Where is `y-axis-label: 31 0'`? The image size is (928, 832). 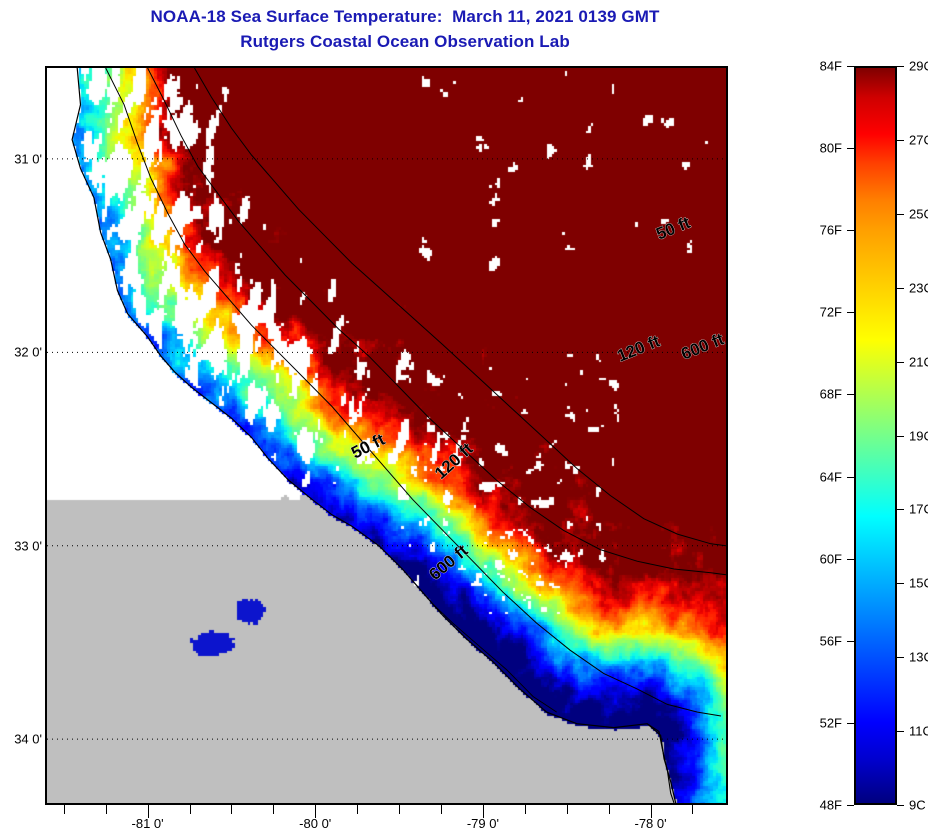
y-axis-label: 31 0' is located at coordinates (28, 159).